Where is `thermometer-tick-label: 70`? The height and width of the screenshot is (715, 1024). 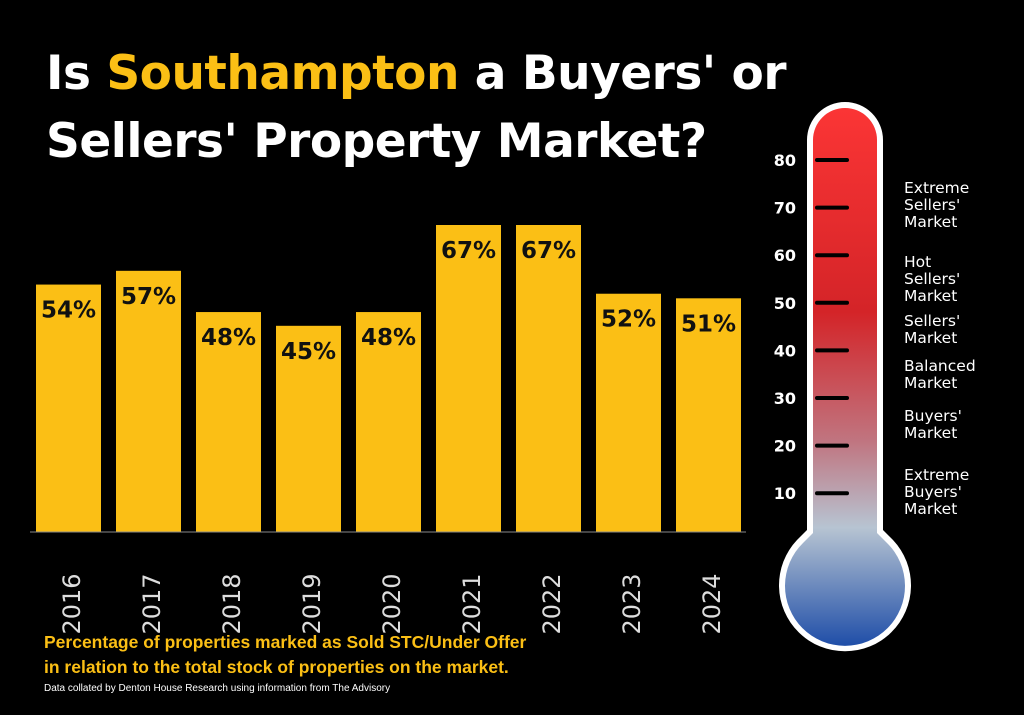
thermometer-tick-label: 70 is located at coordinates (785, 208).